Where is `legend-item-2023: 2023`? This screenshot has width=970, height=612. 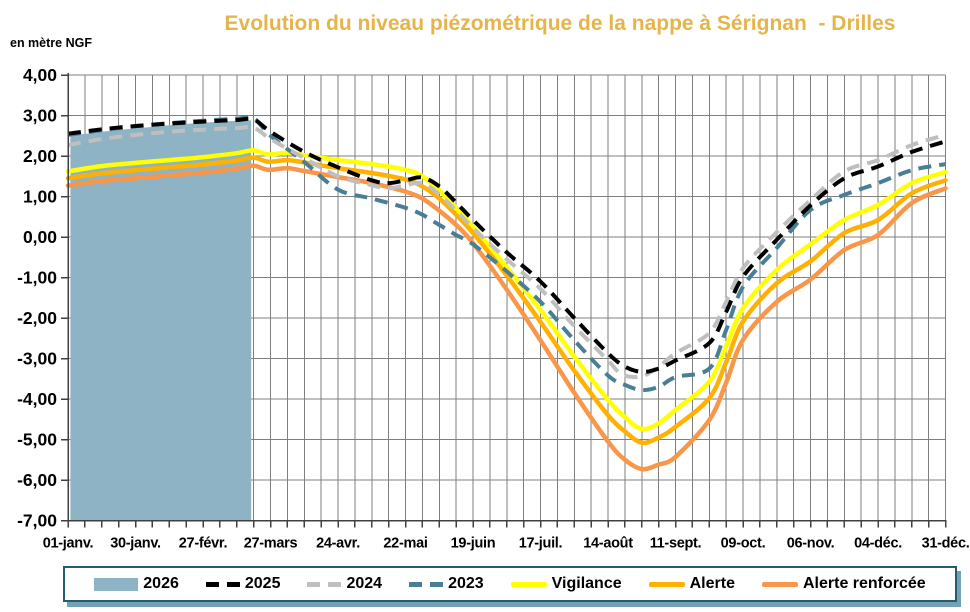
legend-item-2023: 2023 is located at coordinates (446, 584).